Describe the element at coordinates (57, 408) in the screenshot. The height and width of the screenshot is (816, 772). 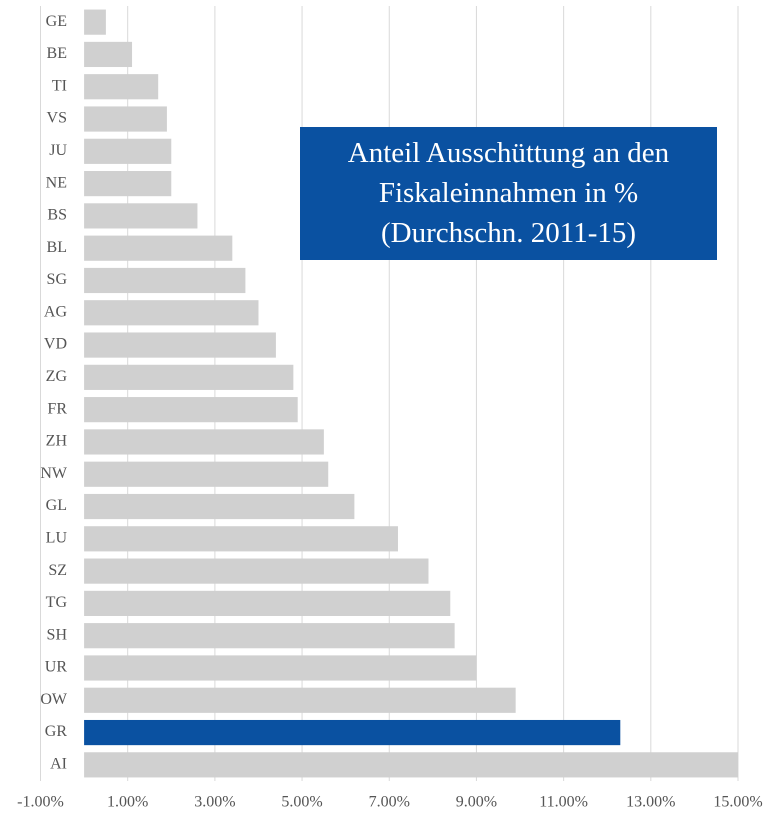
I see `y-tick-label: FR` at that location.